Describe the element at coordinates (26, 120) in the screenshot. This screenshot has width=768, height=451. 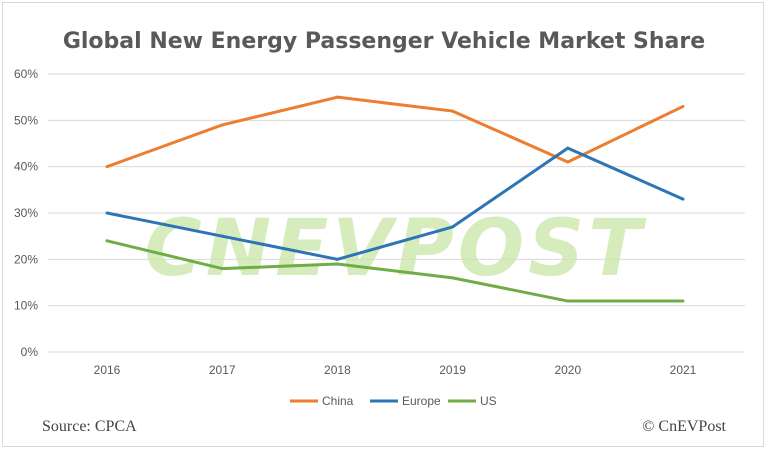
I see `y-tick-label: 50%` at that location.